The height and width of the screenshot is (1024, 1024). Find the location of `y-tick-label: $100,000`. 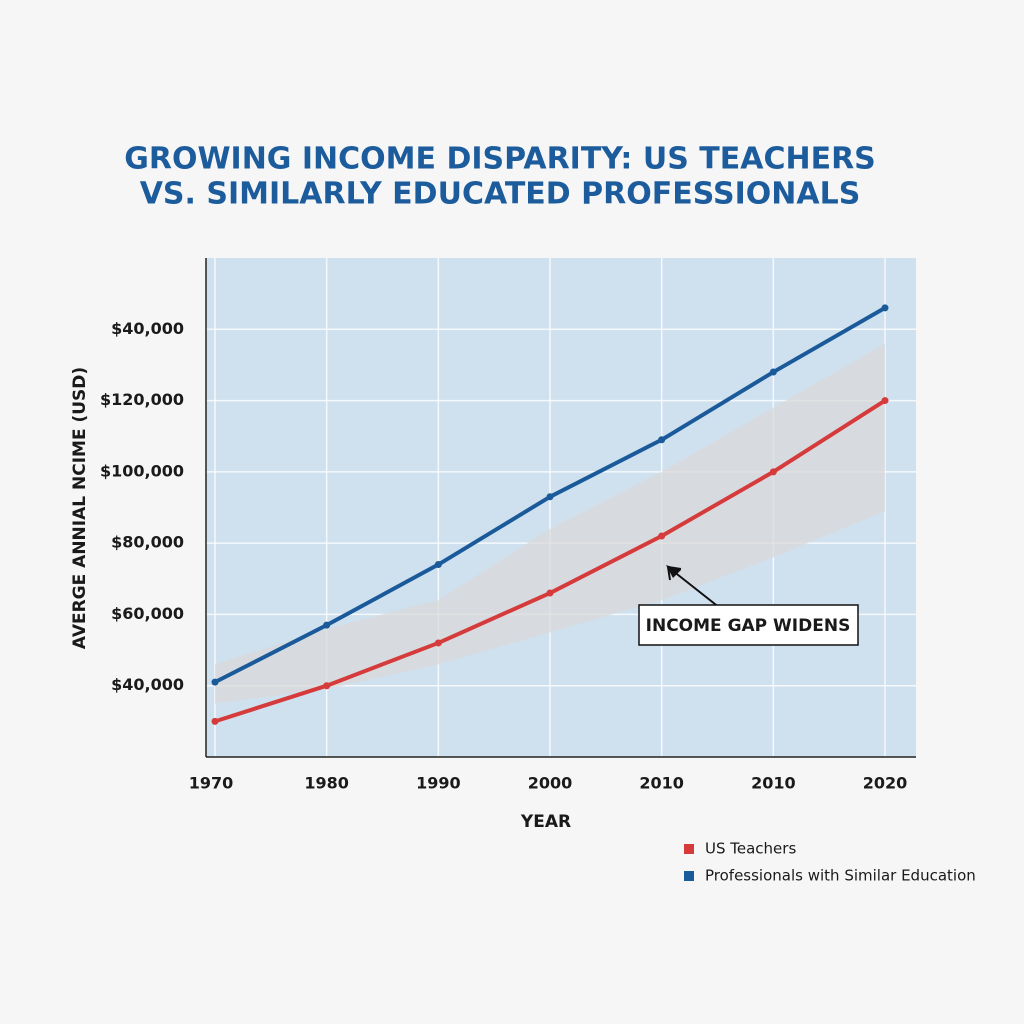

y-tick-label: $100,000 is located at coordinates (142, 470).